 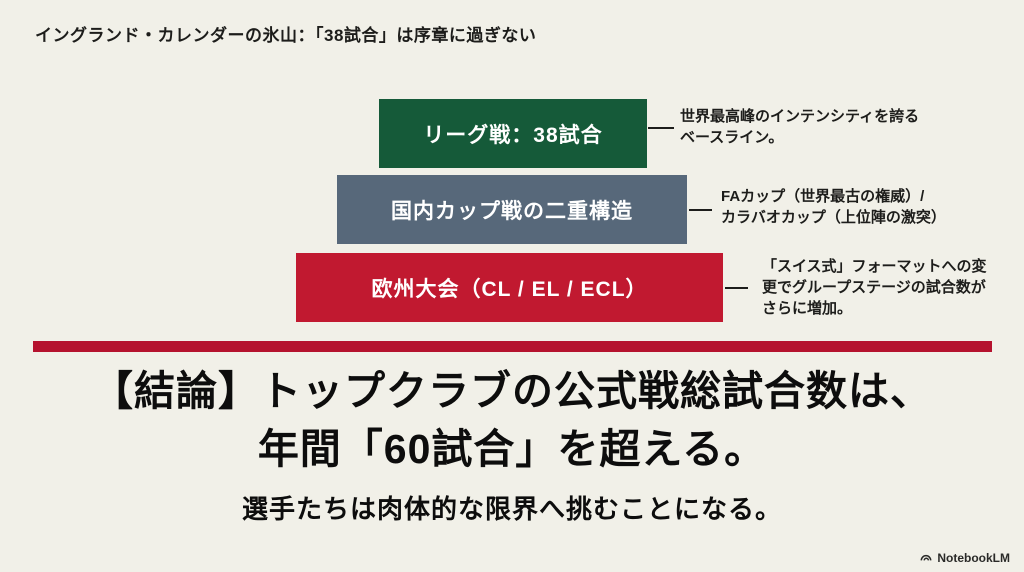 What do you see at coordinates (973, 558) in the screenshot?
I see `notebooklm-brand-label: NotebookLM` at bounding box center [973, 558].